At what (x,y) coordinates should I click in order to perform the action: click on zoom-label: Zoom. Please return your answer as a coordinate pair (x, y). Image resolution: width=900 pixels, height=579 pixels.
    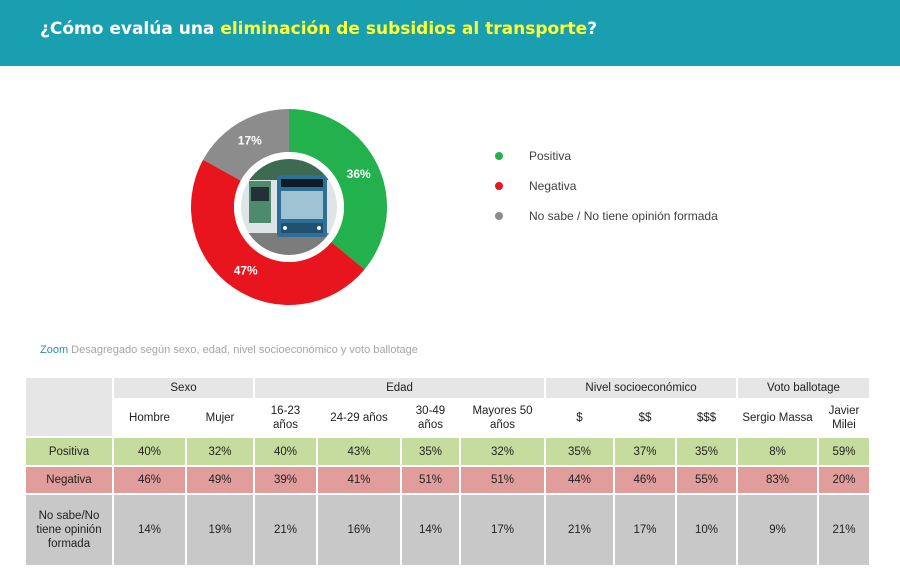
    Looking at the image, I should click on (54, 350).